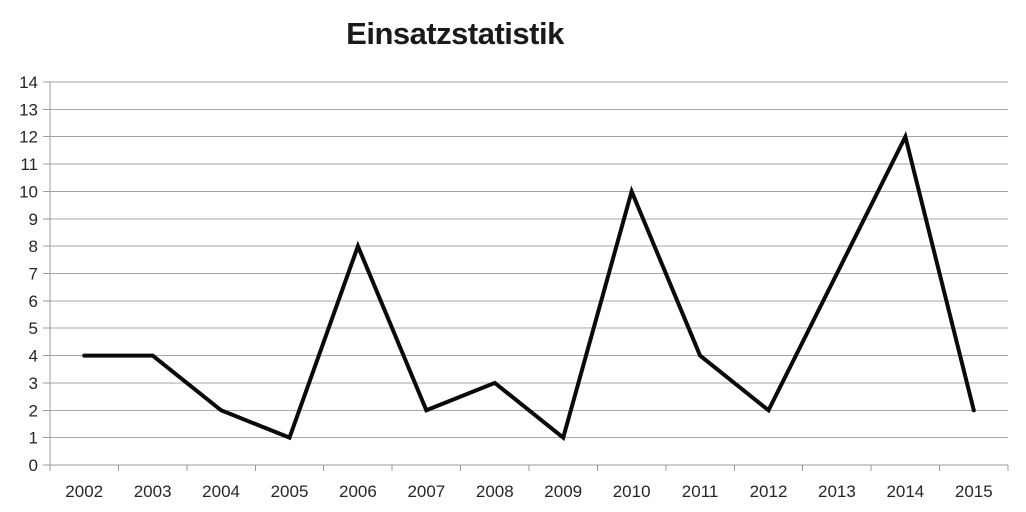 Image resolution: width=1026 pixels, height=512 pixels. Describe the element at coordinates (632, 491) in the screenshot. I see `x-tick-label-2010: 2010` at that location.